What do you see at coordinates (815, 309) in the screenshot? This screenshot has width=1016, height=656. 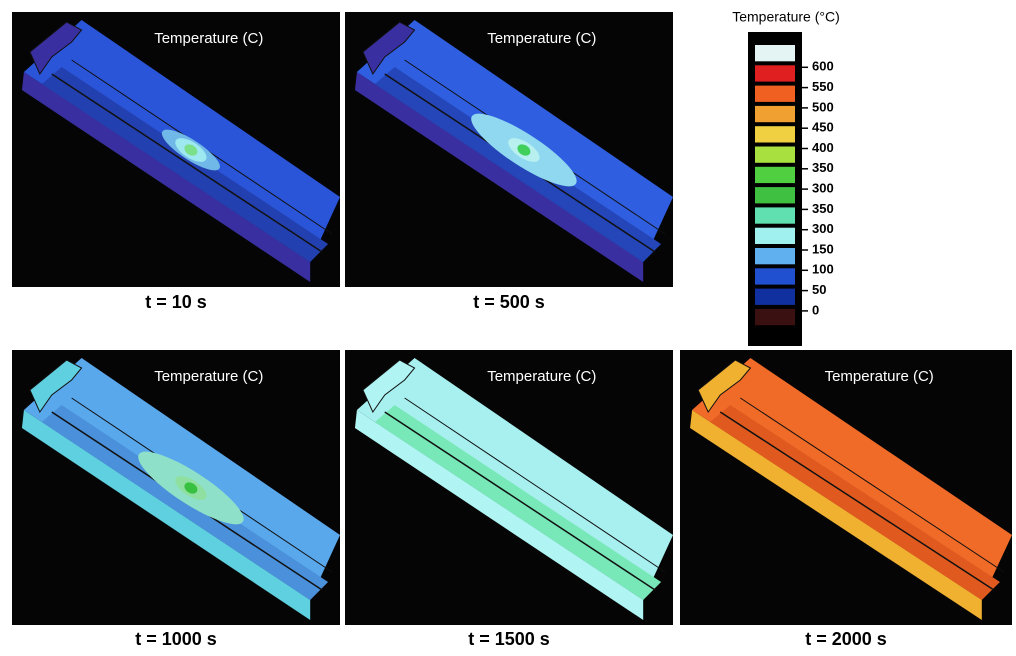 I see `legend-label: 0` at bounding box center [815, 309].